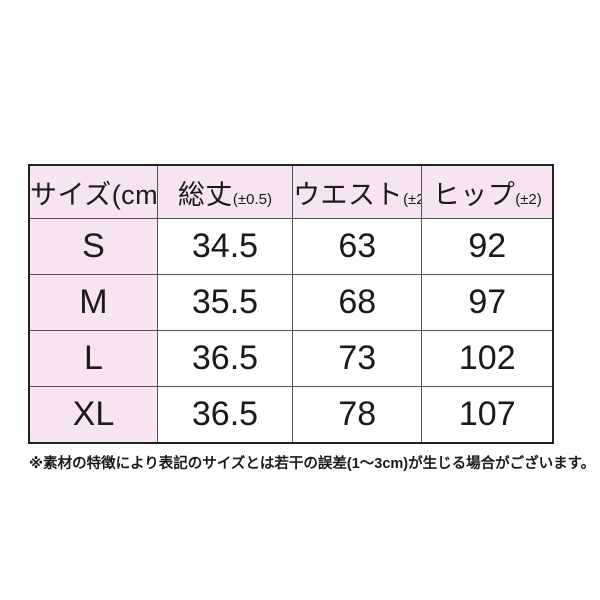 This screenshot has width=600, height=600. What do you see at coordinates (487, 302) in the screenshot?
I see `hip-value: 97` at bounding box center [487, 302].